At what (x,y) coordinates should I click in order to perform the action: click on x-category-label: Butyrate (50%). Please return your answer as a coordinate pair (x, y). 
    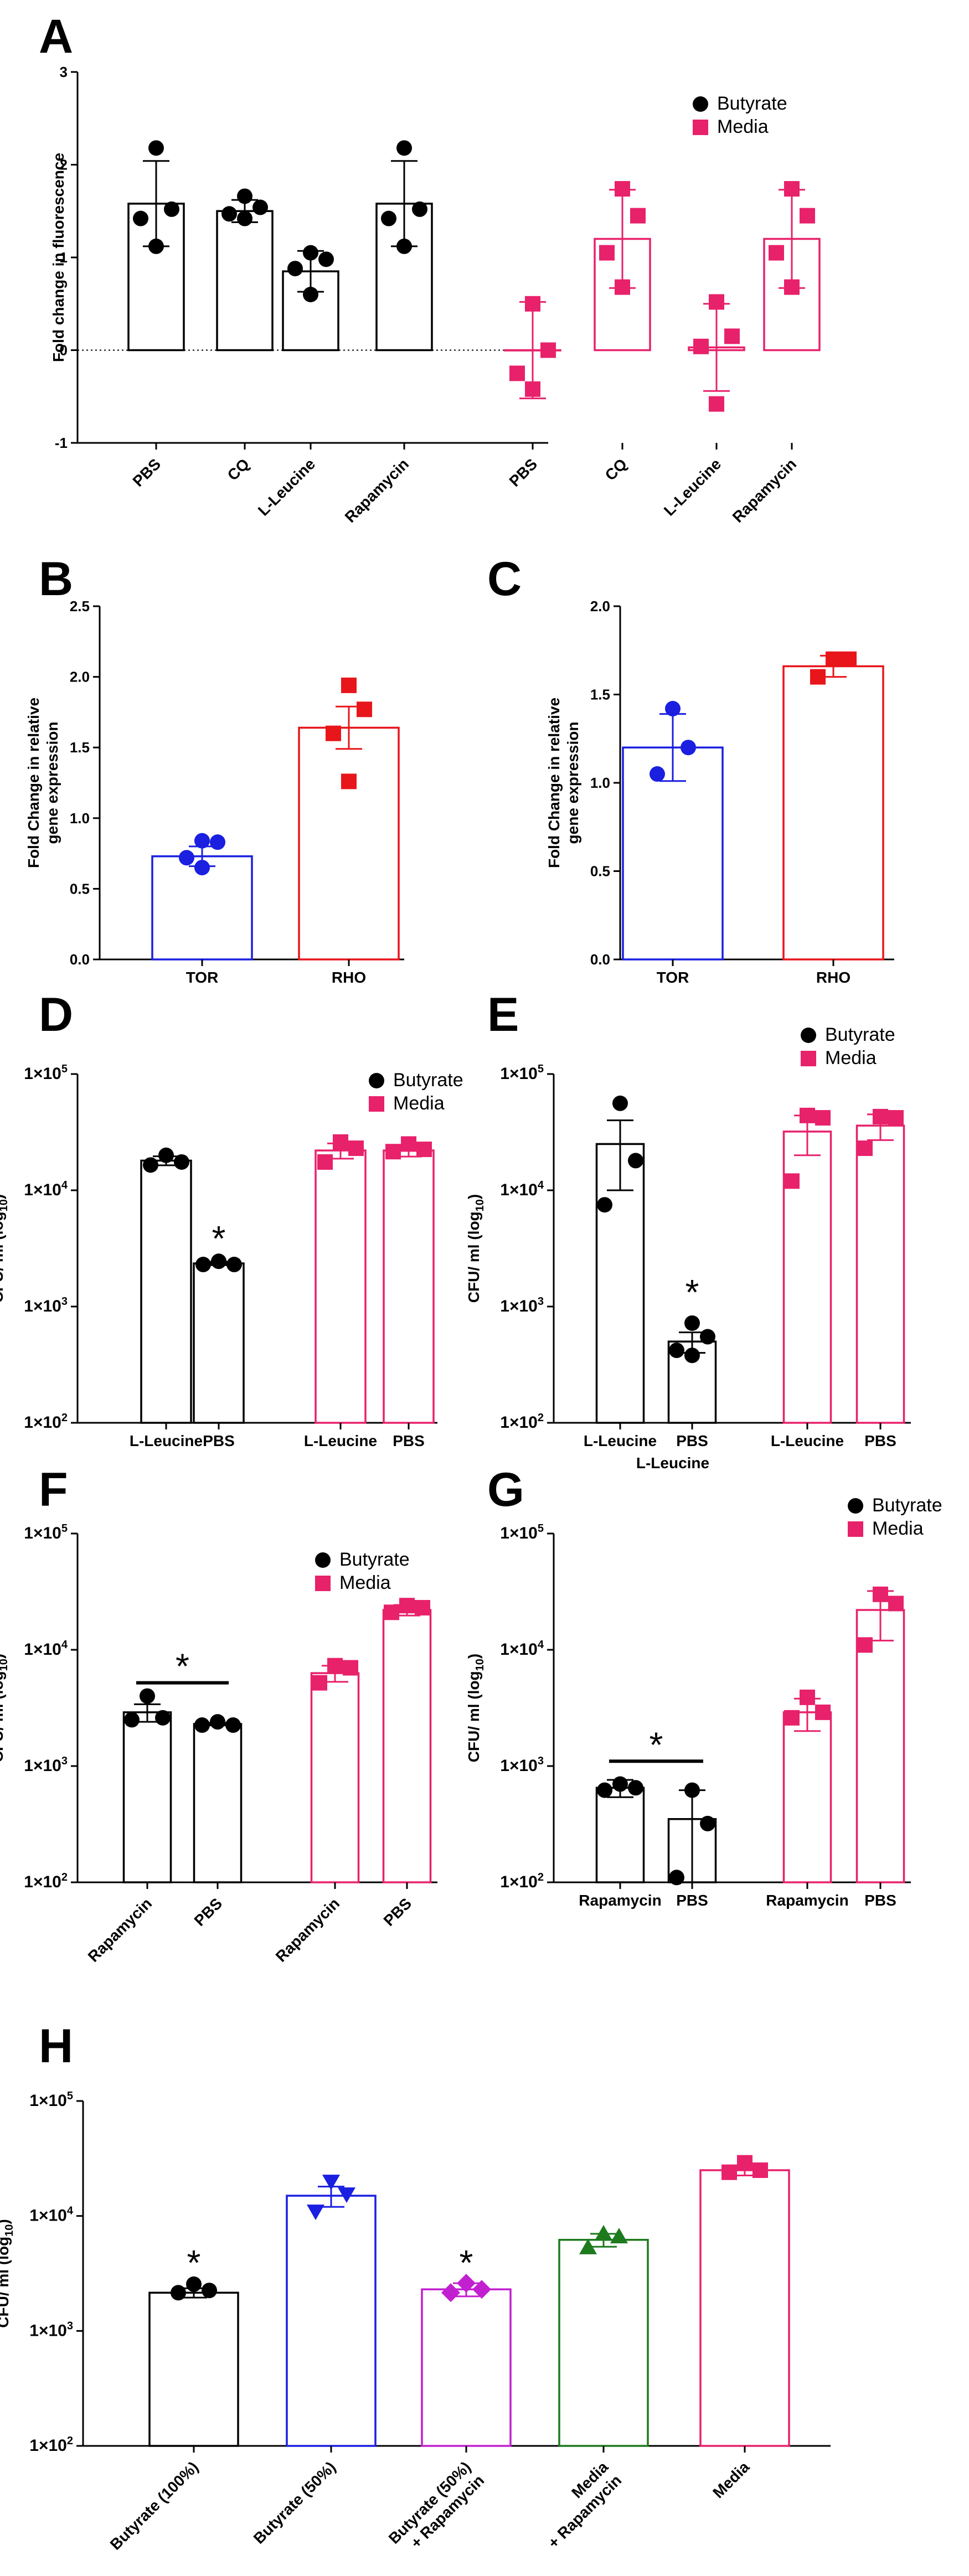
    Looking at the image, I should click on (294, 2502).